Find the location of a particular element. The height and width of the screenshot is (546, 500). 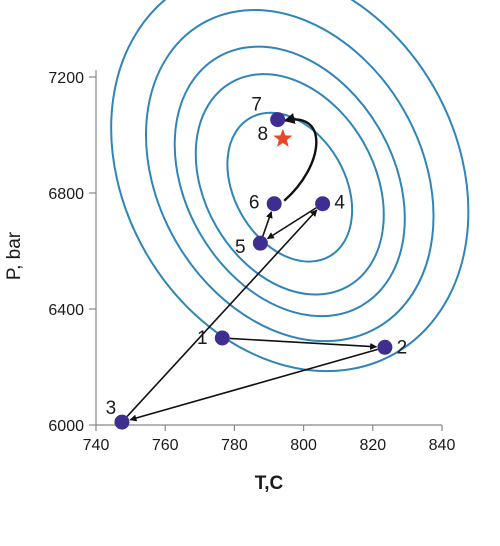

contour-line is located at coordinates (290, 187).